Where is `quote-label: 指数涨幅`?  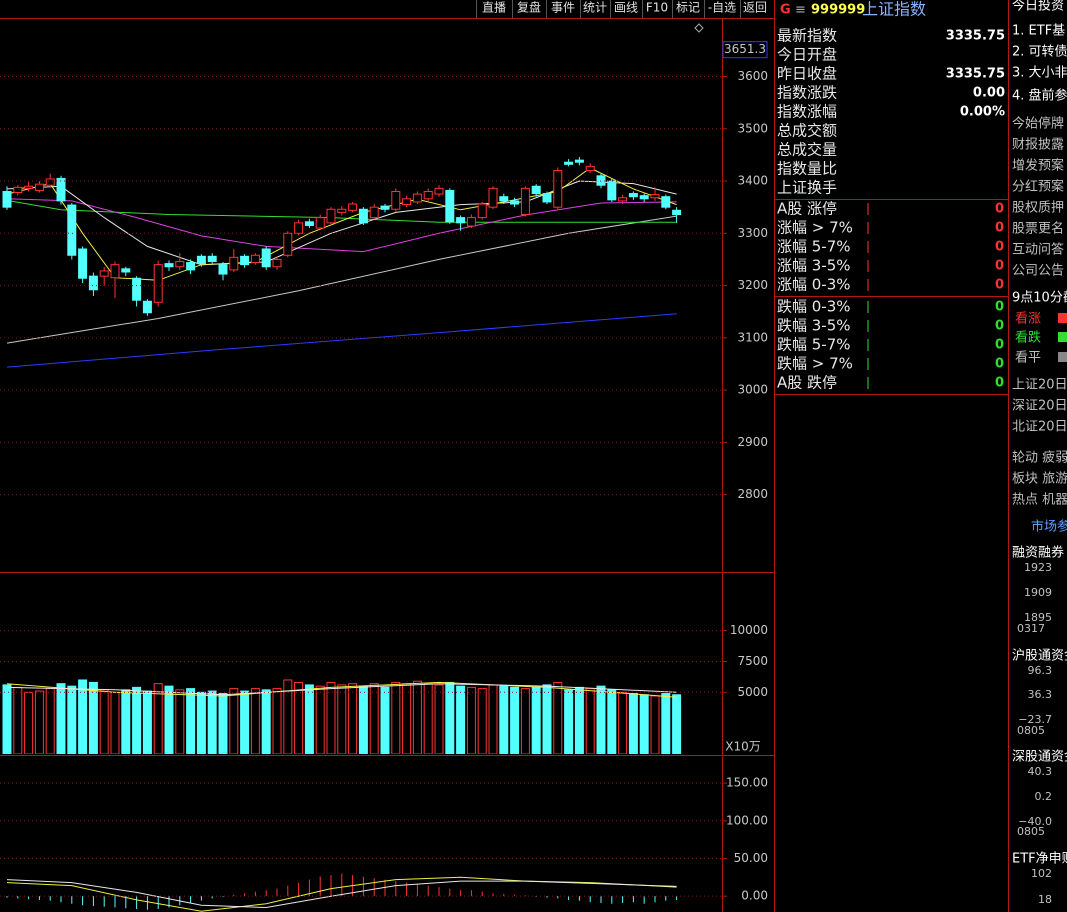
quote-label: 指数涨幅 is located at coordinates (807, 112).